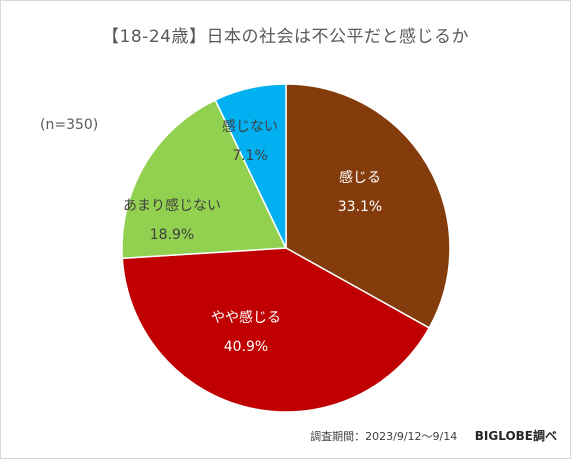  What do you see at coordinates (172, 205) in the screenshot?
I see `slice-category-label: あまり感じない` at bounding box center [172, 205].